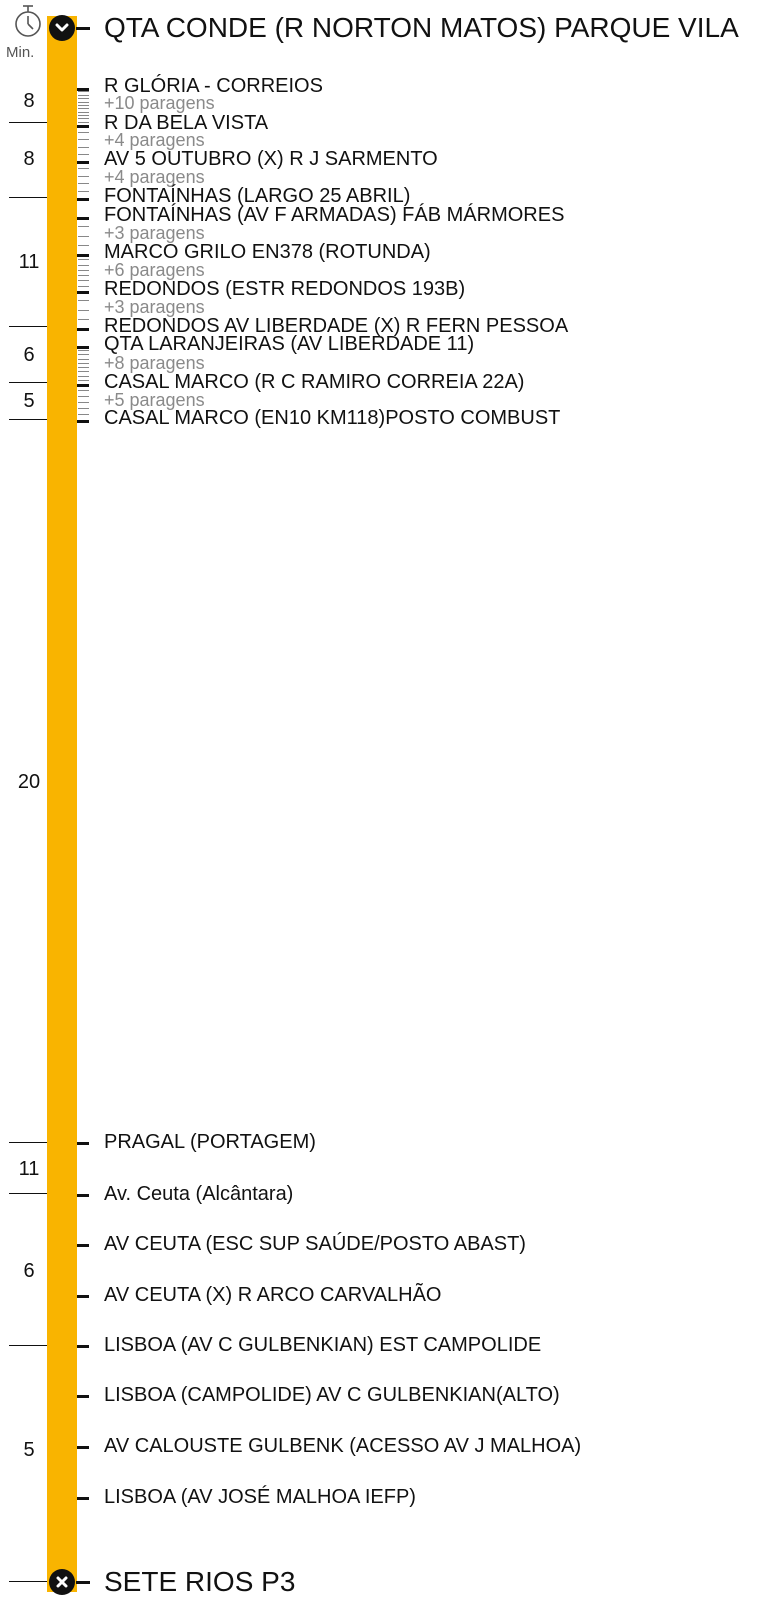  Describe the element at coordinates (332, 418) in the screenshot. I see `stop-name: CASAL MARCO (EN10 KM118)POSTO COMBUST` at that location.